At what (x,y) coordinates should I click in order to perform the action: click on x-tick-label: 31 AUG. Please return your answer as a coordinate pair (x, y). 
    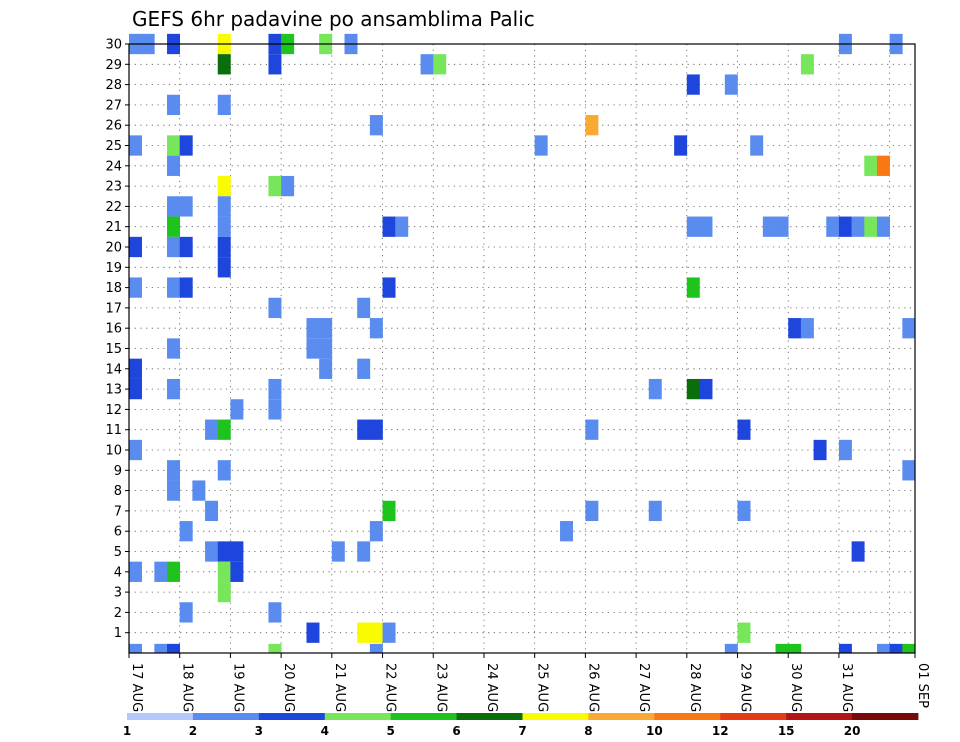
    Looking at the image, I should click on (846, 687).